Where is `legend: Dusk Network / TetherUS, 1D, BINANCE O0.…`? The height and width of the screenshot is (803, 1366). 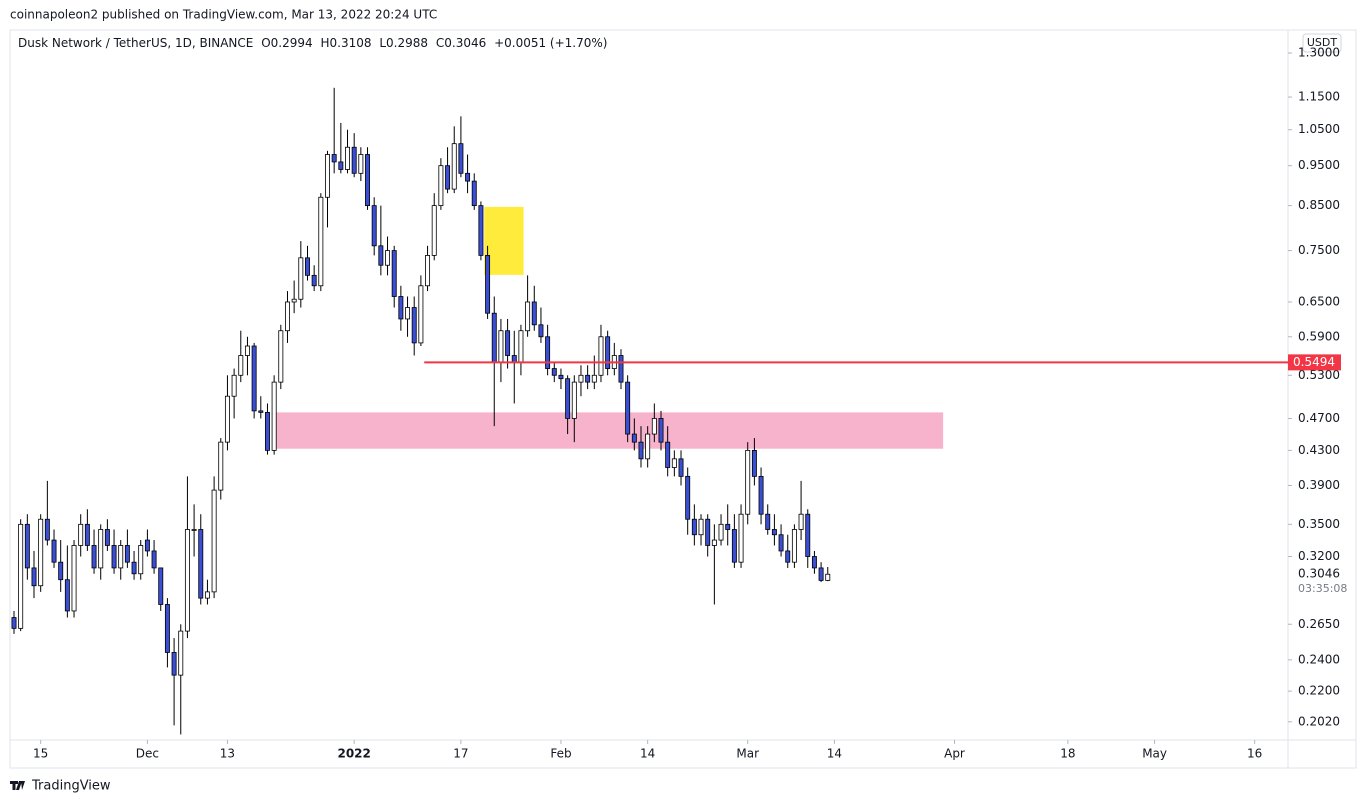
legend: Dusk Network / TetherUS, 1D, BINANCE O0.… is located at coordinates (312, 43).